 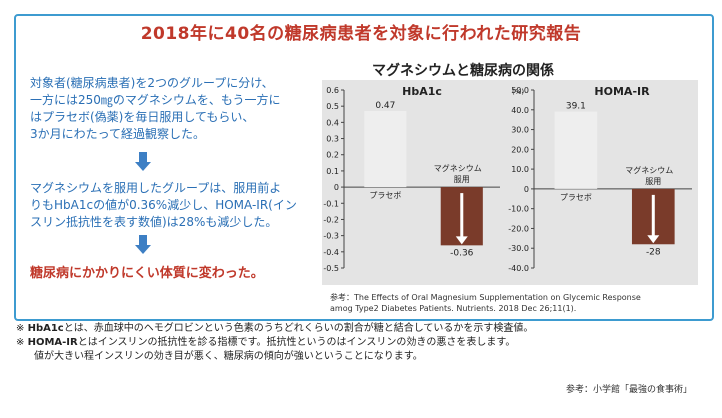 What do you see at coordinates (520, 130) in the screenshot?
I see `y-tick-label: 30.0` at bounding box center [520, 130].